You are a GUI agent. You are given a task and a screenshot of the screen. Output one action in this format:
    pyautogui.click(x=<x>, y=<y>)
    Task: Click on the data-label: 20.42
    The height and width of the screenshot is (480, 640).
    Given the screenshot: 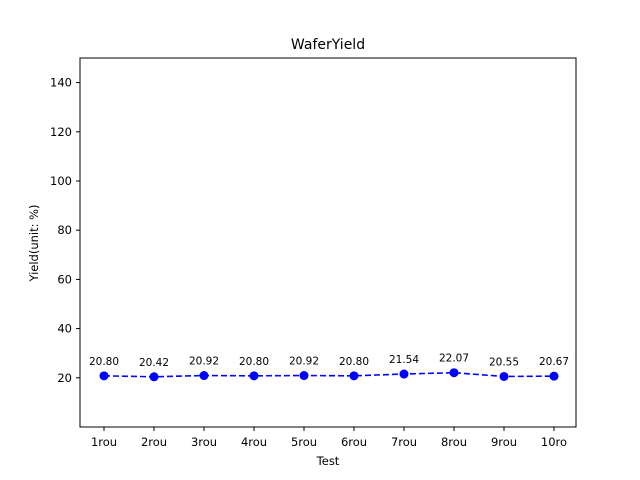 What is the action you would take?
    pyautogui.click(x=154, y=363)
    